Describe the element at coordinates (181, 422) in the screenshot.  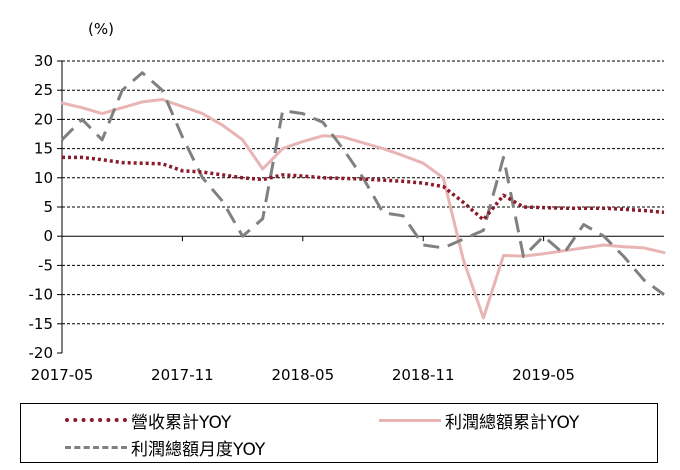
I see `legend-label-revenue: 營收累計YOY` at that location.